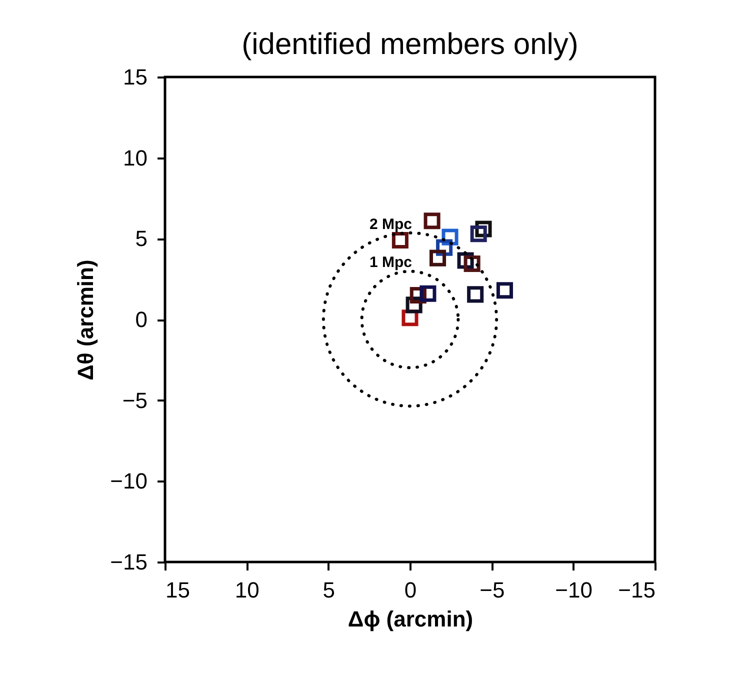  I want to click on y-axis-title: Δθ (arcmin), so click(85, 320).